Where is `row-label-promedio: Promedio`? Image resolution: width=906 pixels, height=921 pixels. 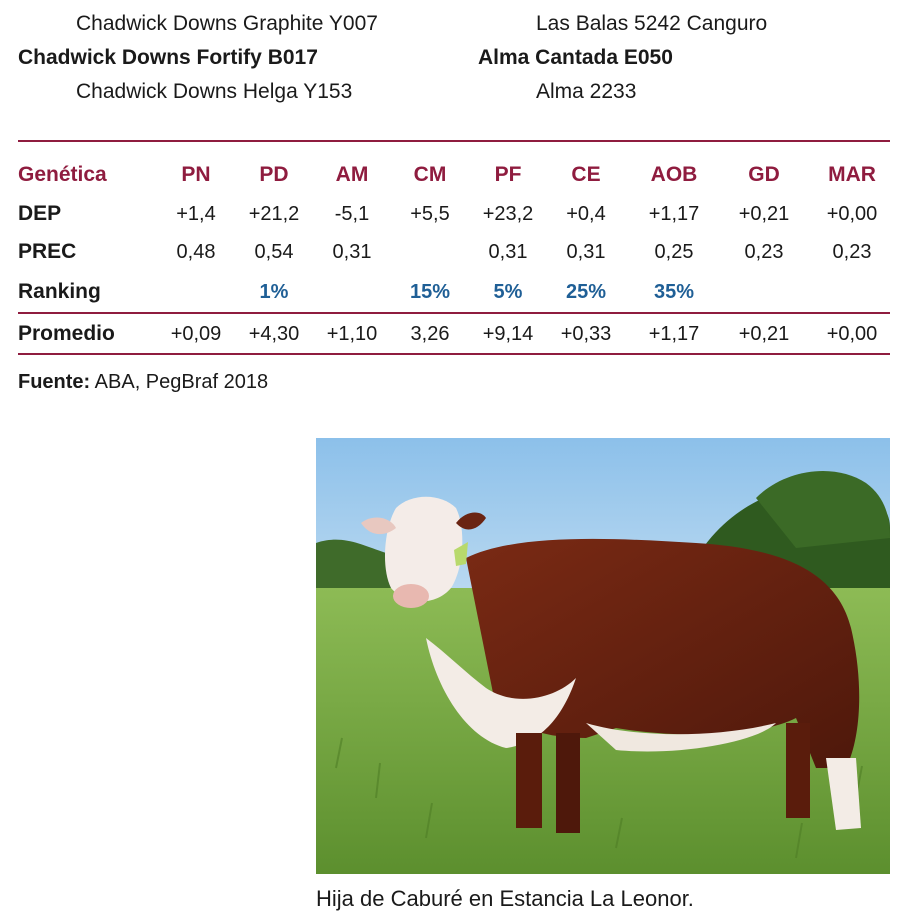
row-label-promedio: Promedio is located at coordinates (66, 333).